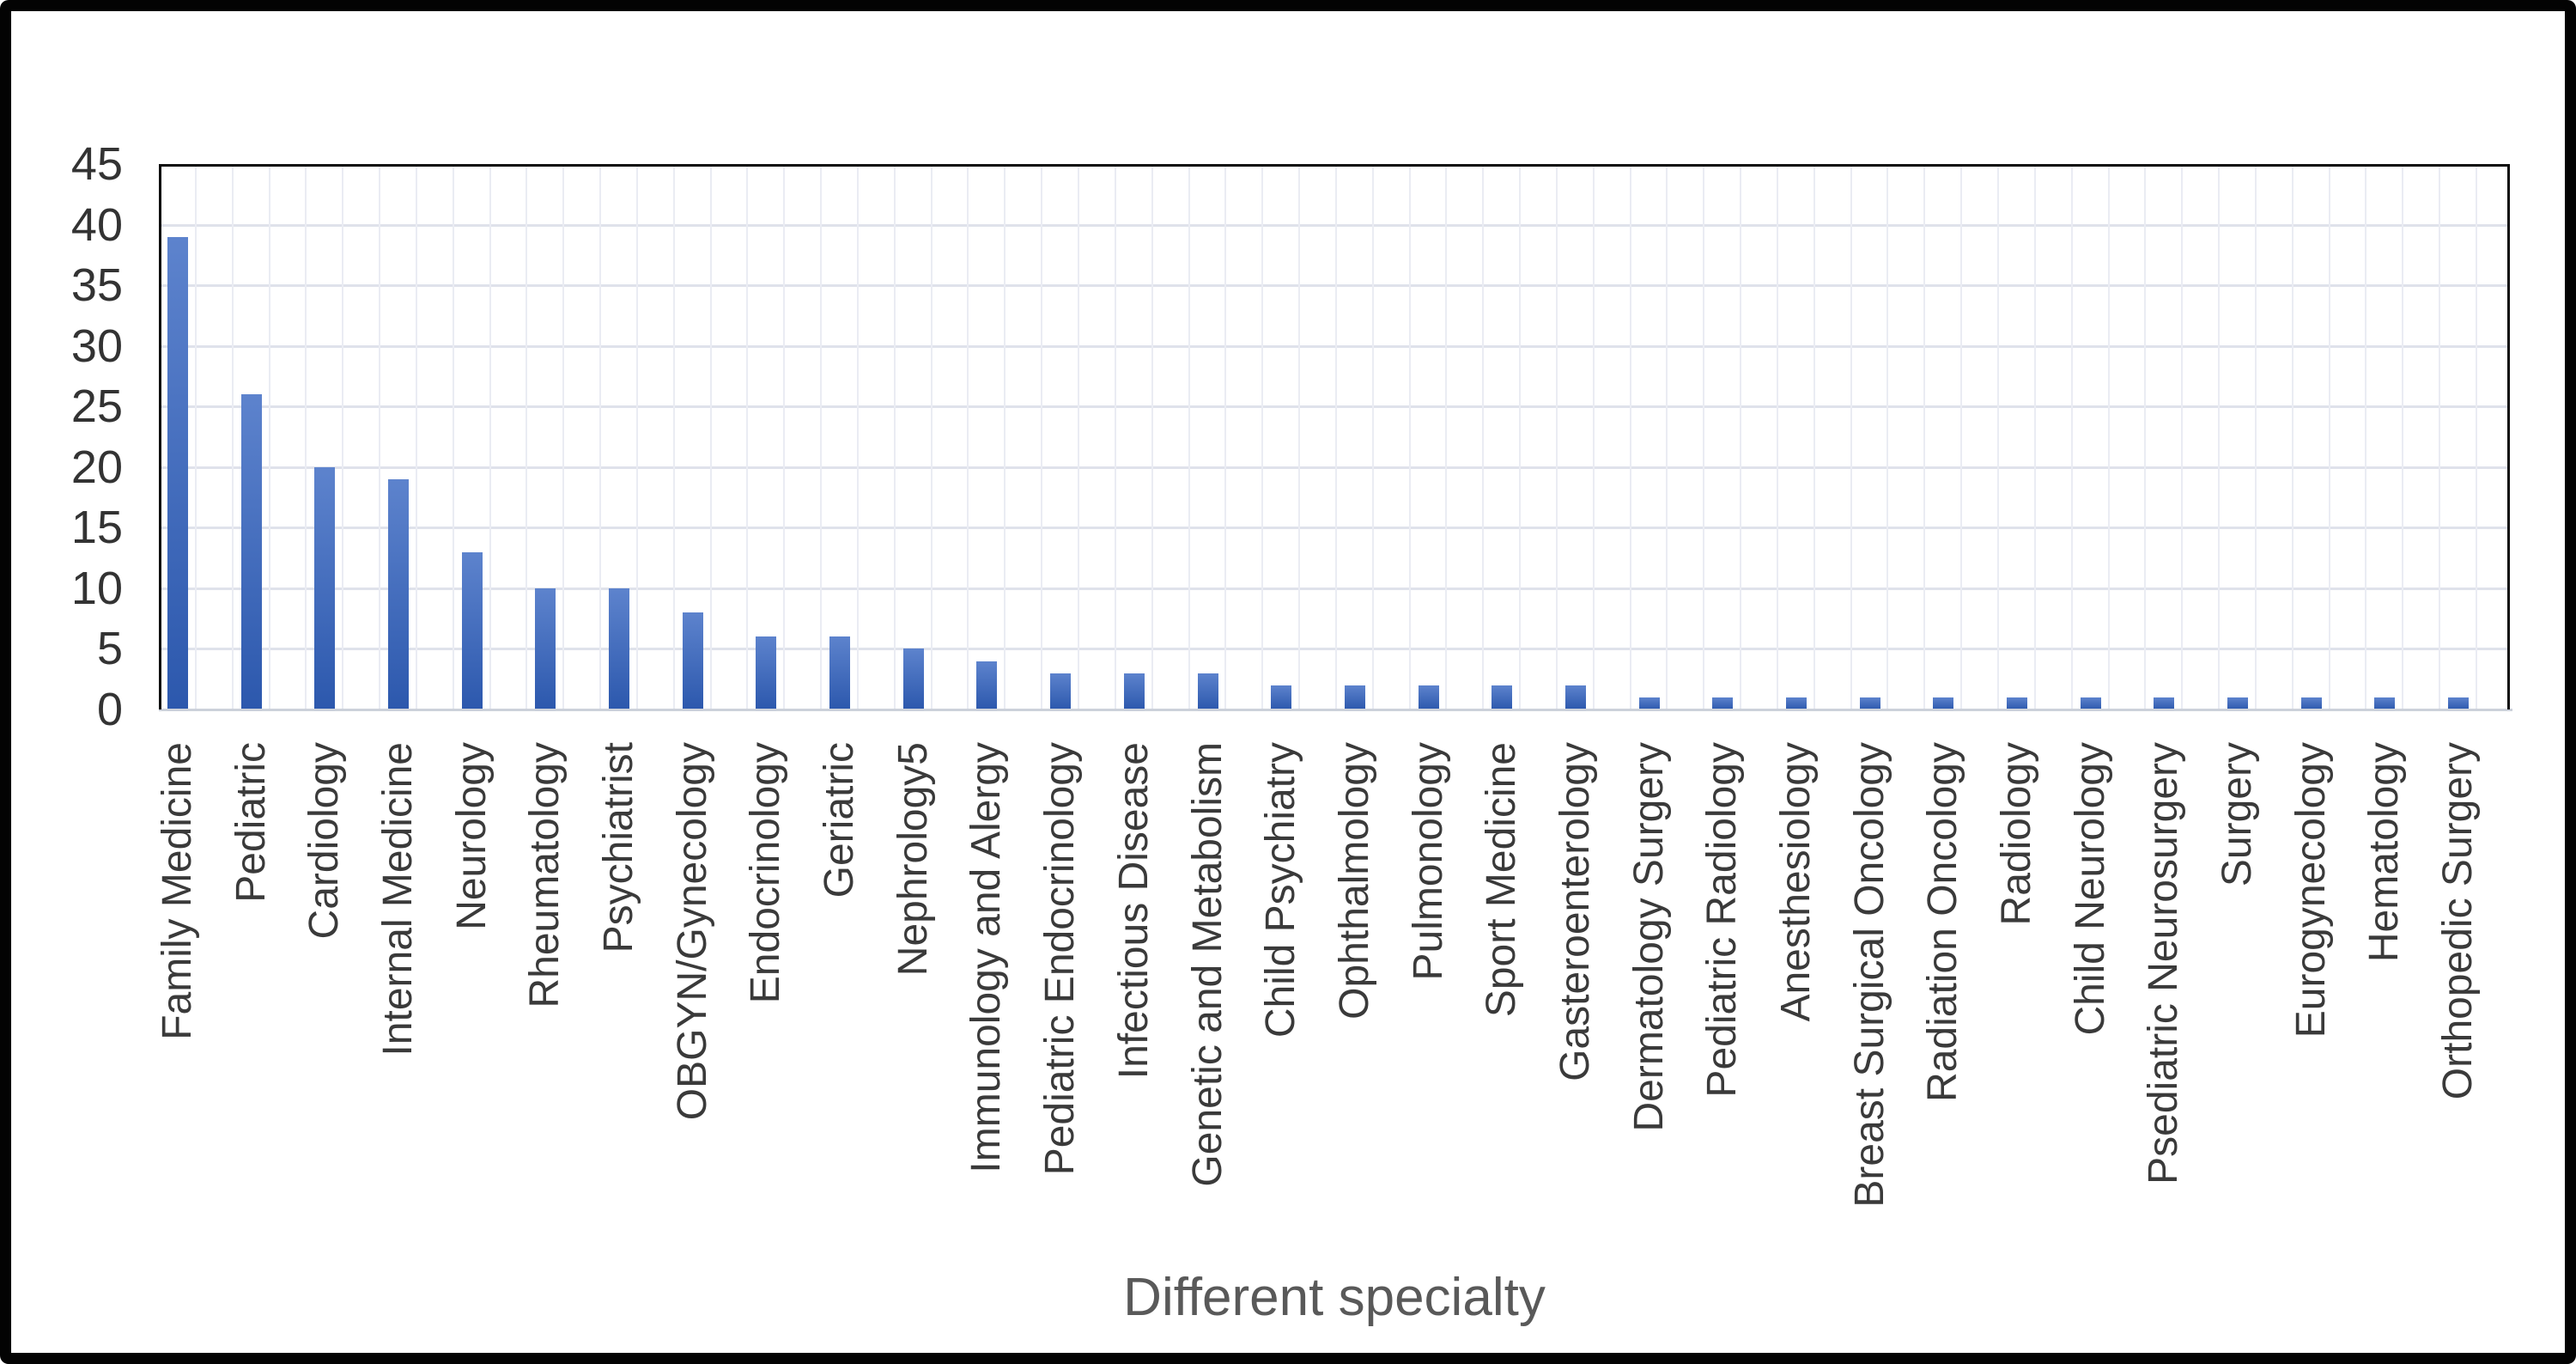  What do you see at coordinates (840, 673) in the screenshot?
I see `bar-geriatric` at bounding box center [840, 673].